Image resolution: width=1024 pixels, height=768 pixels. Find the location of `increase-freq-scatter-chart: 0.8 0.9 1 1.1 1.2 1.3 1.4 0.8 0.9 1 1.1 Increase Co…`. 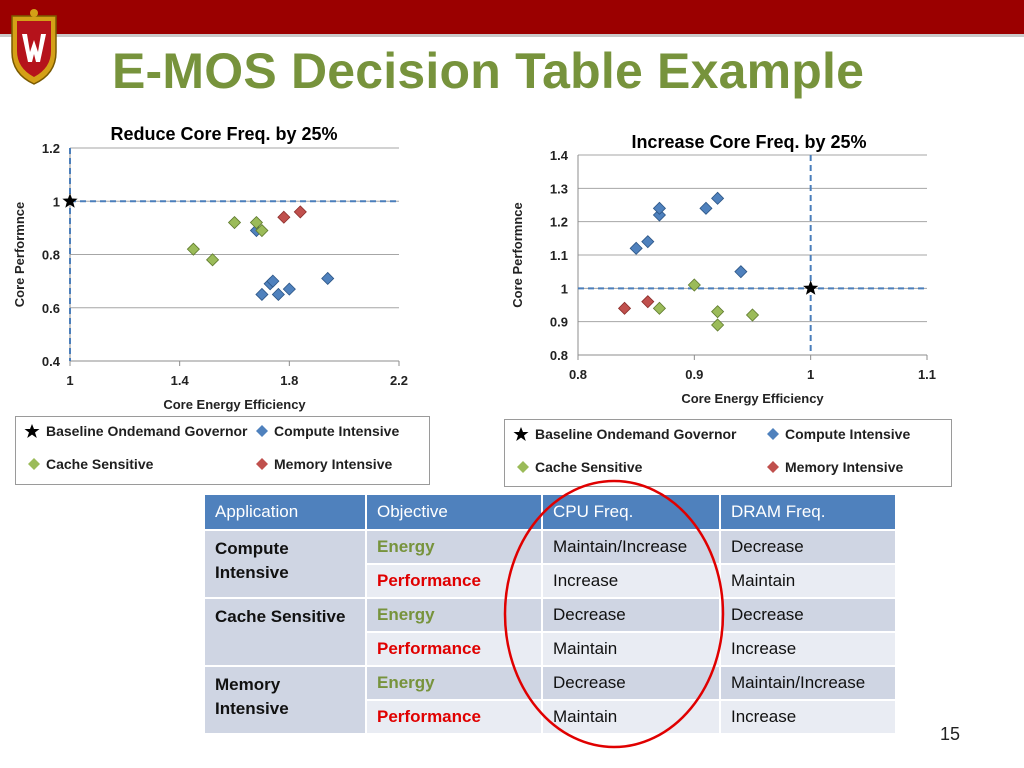

increase-freq-scatter-chart: 0.8 0.9 1 1.1 1.2 1.3 1.4 0.8 0.9 1 1.1 Increase Co… is located at coordinates (723, 269).